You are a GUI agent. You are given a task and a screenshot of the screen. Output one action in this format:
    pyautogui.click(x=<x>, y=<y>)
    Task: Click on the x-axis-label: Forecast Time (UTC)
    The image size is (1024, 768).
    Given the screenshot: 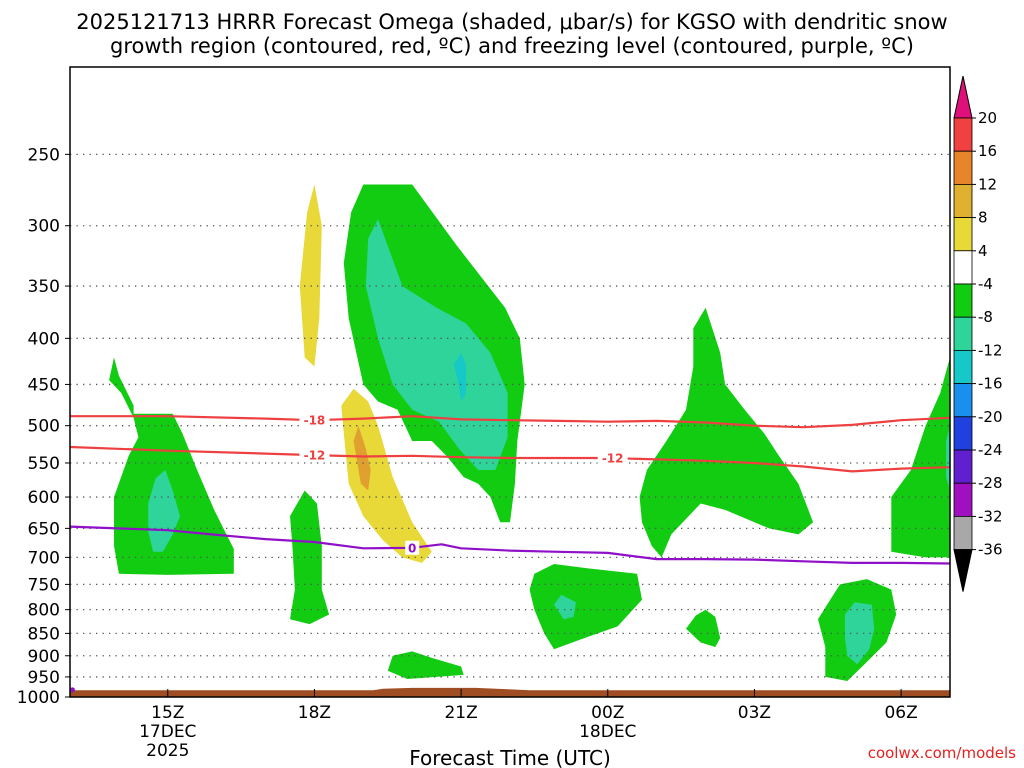 What is the action you would take?
    pyautogui.click(x=510, y=757)
    